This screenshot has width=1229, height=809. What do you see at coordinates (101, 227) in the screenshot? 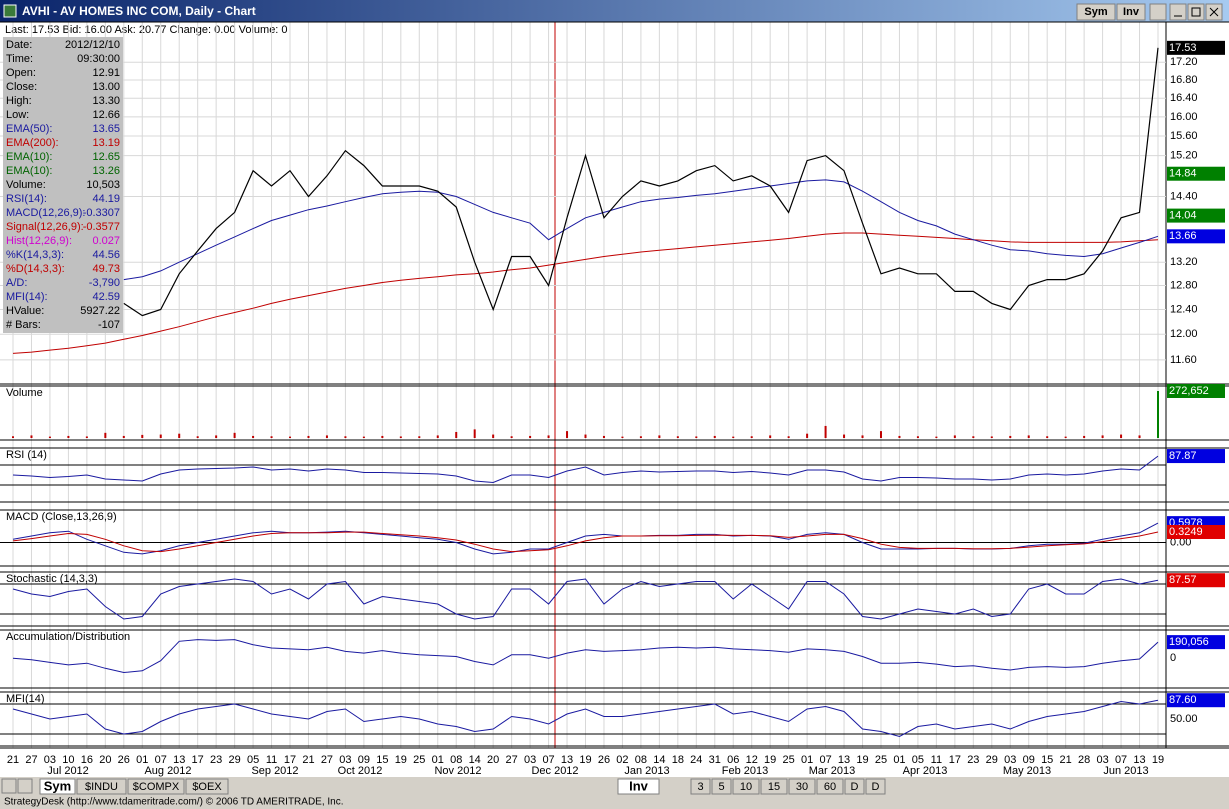
I see `info-value: -0.3577` at bounding box center [101, 227].